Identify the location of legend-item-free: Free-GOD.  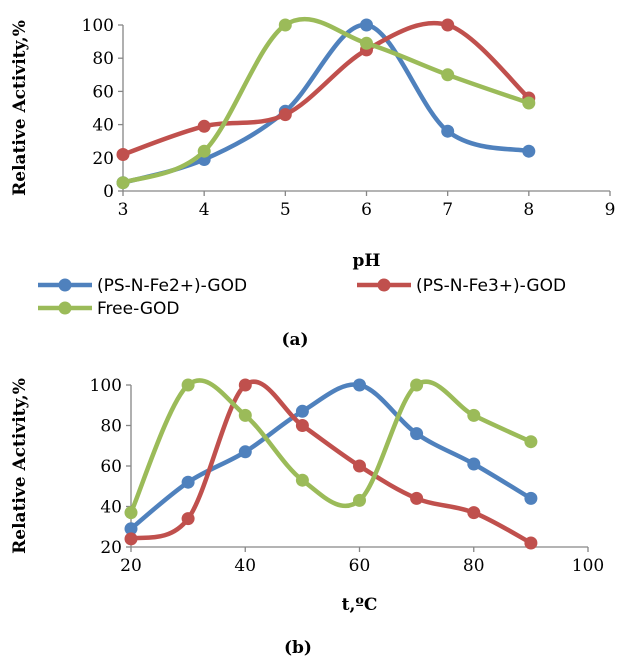
(108, 309).